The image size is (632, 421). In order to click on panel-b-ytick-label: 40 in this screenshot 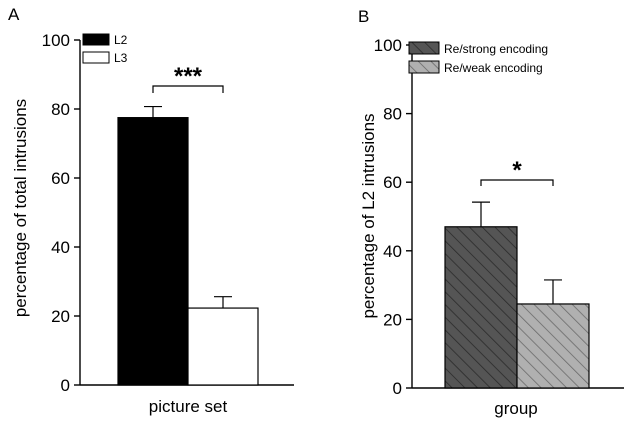, I will do `click(392, 251)`.